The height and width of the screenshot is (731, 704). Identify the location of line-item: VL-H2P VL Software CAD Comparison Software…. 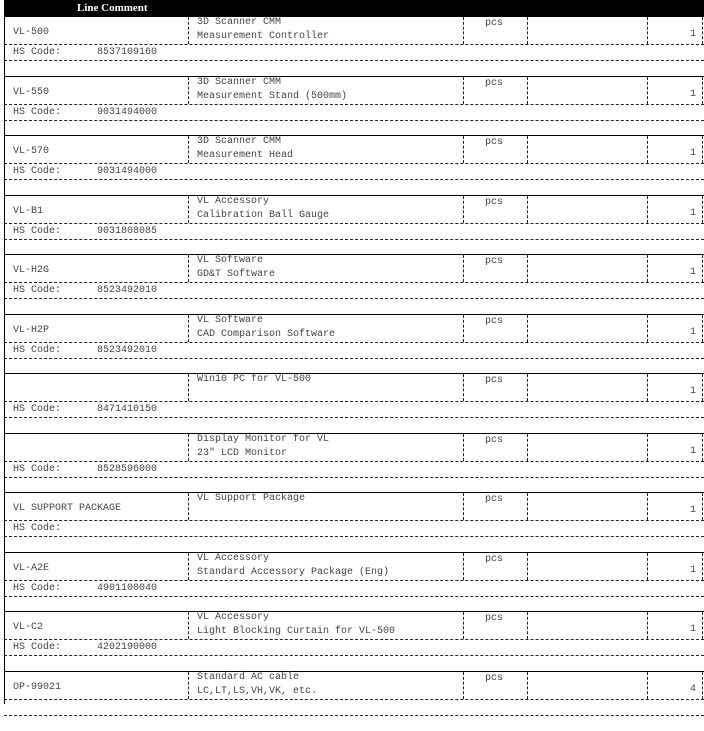
(354, 343).